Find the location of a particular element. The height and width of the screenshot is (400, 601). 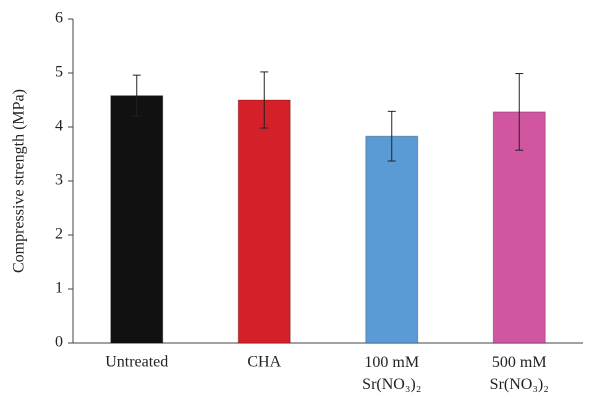

y-axis-label: Compressive strength (MPa) is located at coordinates (19, 181).